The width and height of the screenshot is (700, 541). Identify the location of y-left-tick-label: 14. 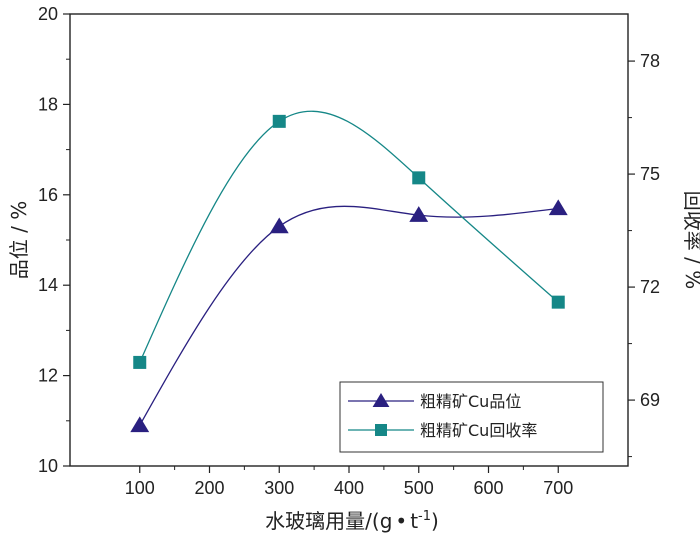
(48, 285).